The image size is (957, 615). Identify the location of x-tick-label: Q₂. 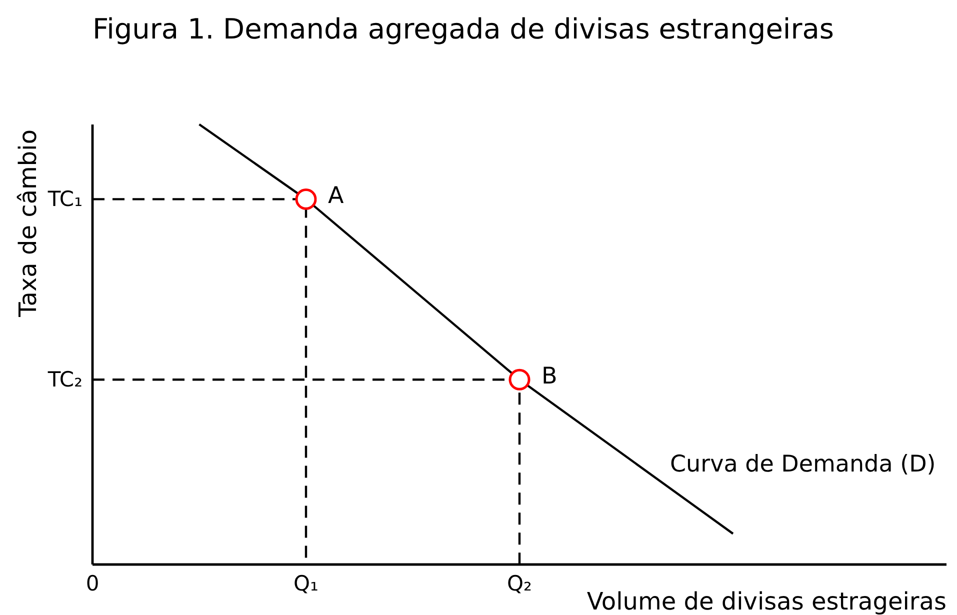
(519, 584).